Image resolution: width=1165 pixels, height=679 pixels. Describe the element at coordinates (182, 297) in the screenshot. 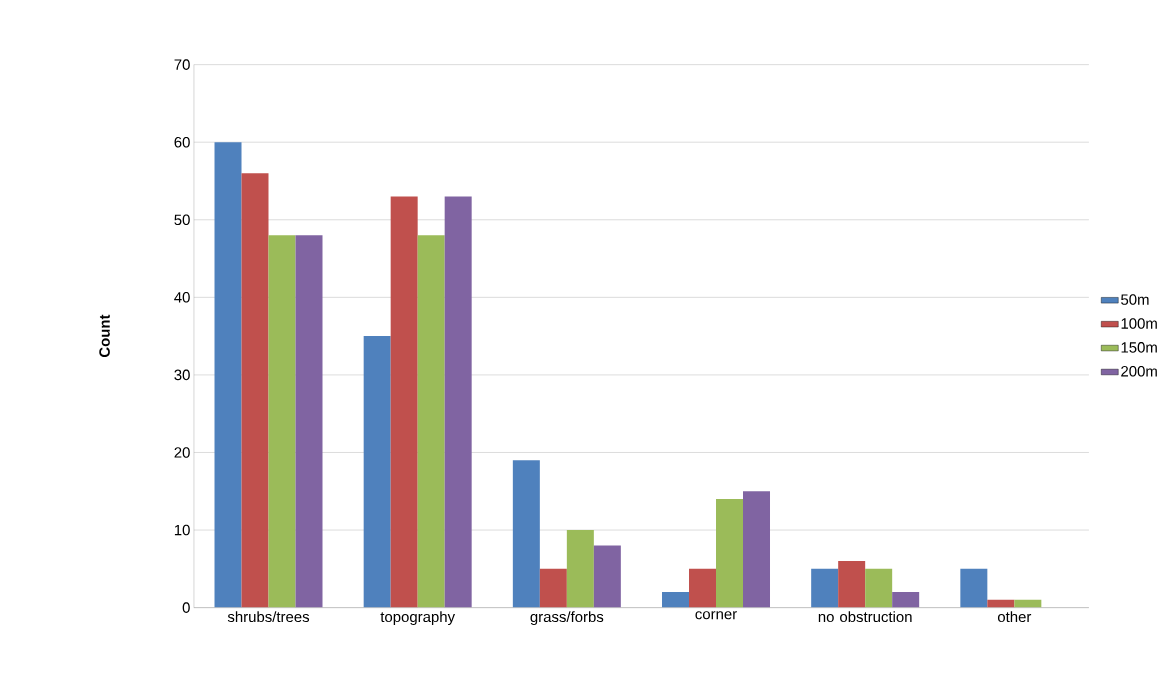

I see `y-tick-label: 40` at that location.